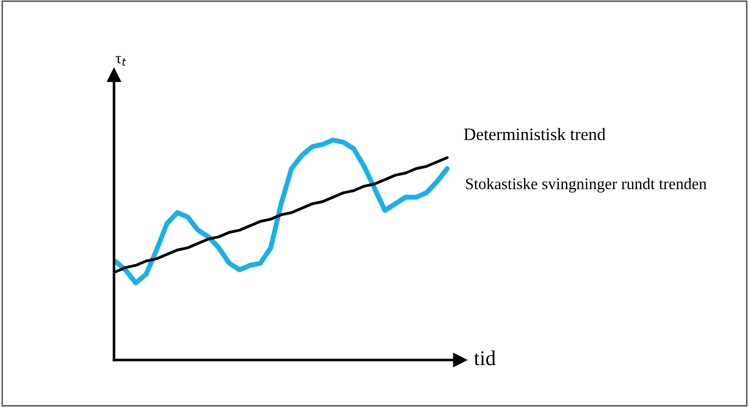 The image size is (749, 407). Describe the element at coordinates (535, 134) in the screenshot. I see `series-label: Deterministisk trend` at that location.